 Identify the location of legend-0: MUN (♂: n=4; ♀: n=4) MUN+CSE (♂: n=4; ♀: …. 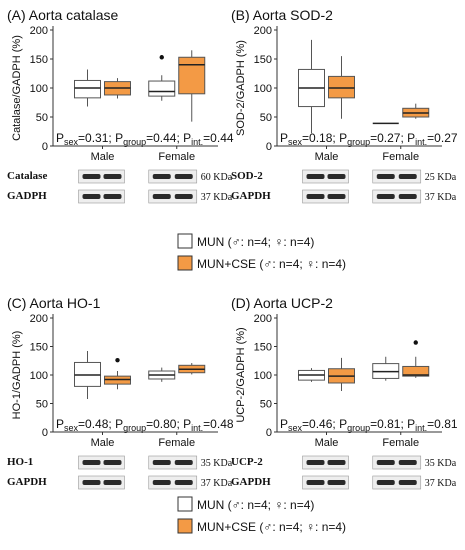
(261, 252).